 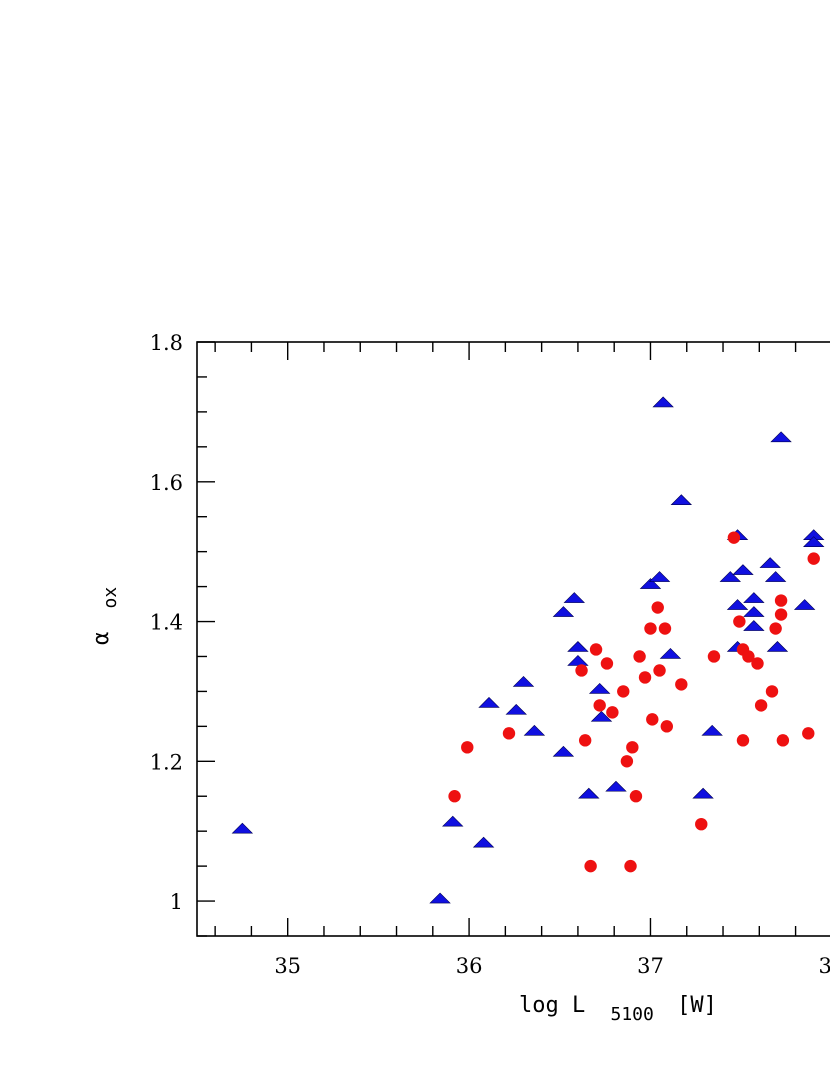 I want to click on x-axis-title: log L 5100 [W], so click(x=618, y=1009).